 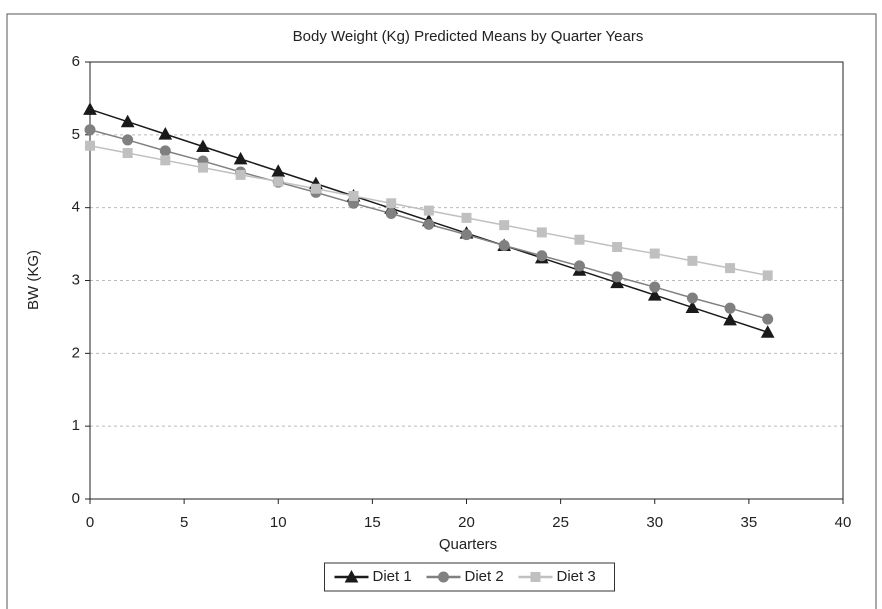 I want to click on x-tick-label: 25, so click(x=560, y=522).